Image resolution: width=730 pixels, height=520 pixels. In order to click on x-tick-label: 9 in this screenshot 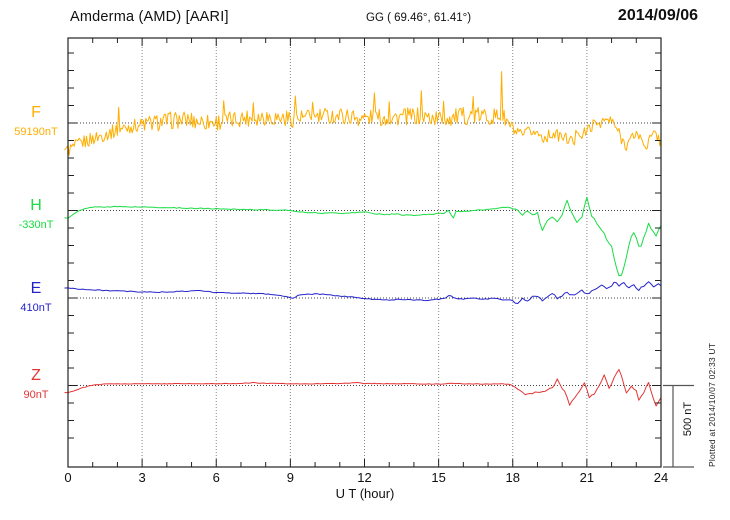, I will do `click(290, 477)`.